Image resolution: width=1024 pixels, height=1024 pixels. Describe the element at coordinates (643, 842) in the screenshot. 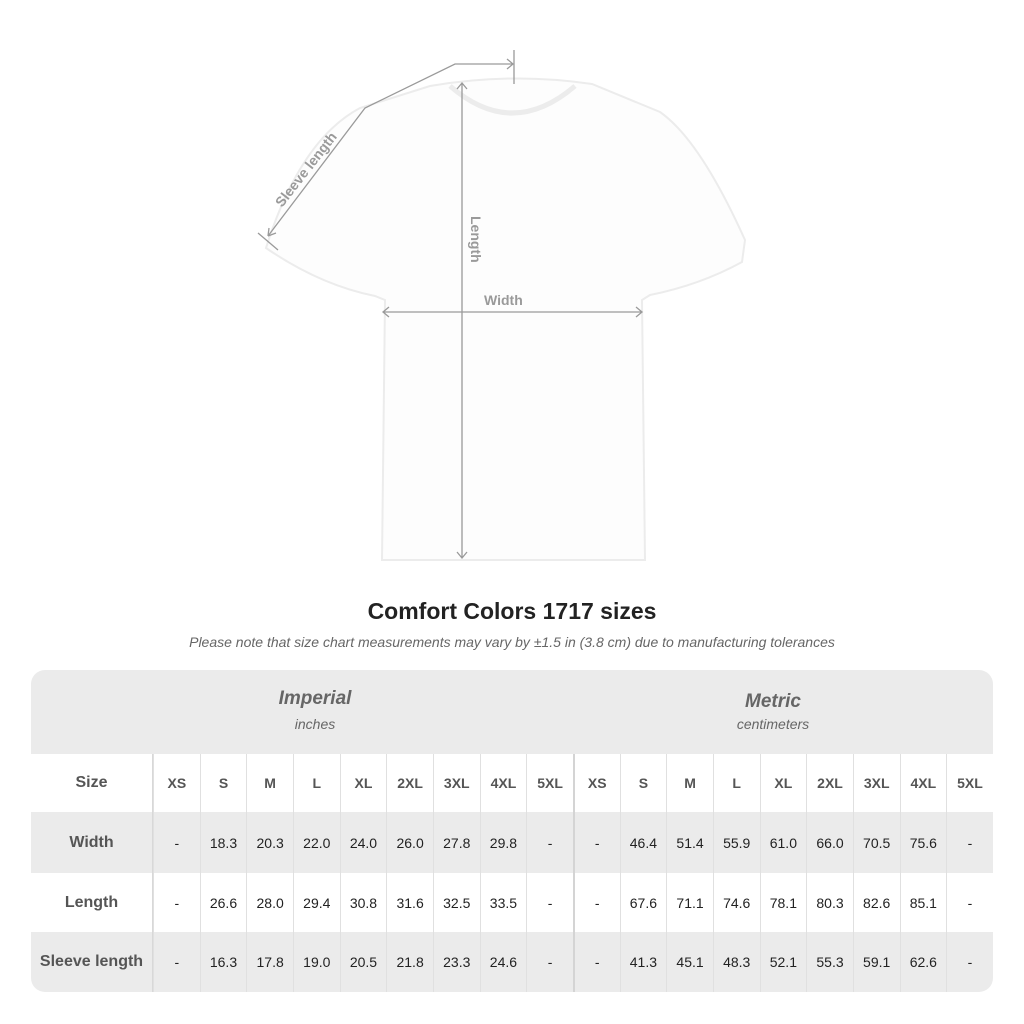

I see `value-cell-metric: 46.4` at that location.